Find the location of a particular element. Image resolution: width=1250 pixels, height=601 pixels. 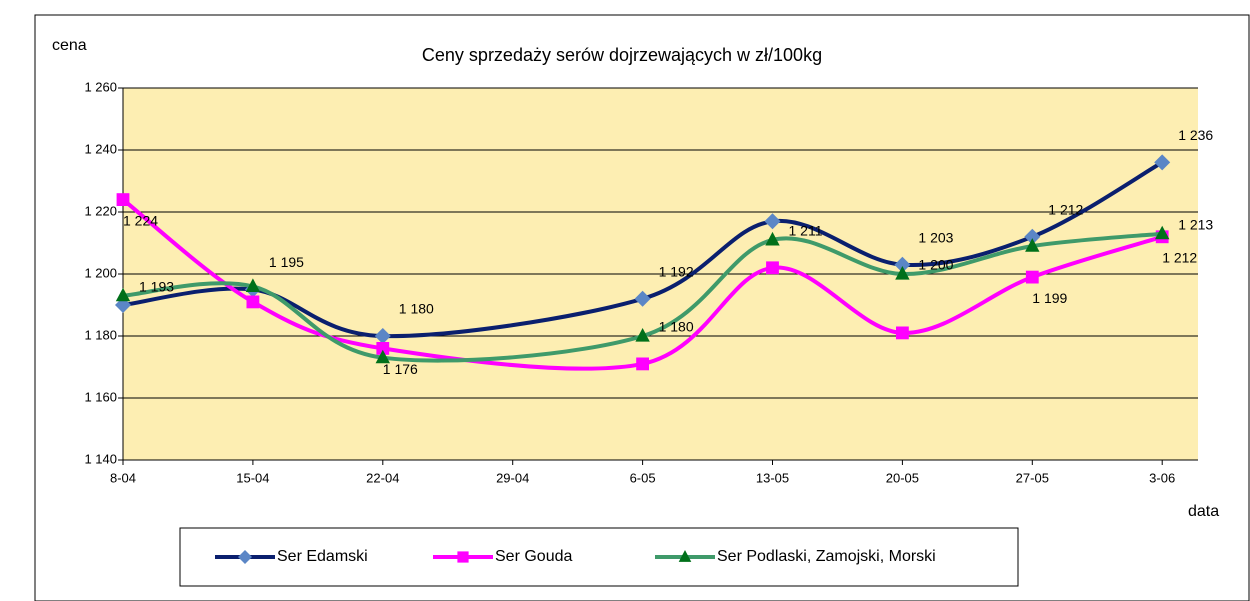

data-label: 1 211 is located at coordinates (806, 231).